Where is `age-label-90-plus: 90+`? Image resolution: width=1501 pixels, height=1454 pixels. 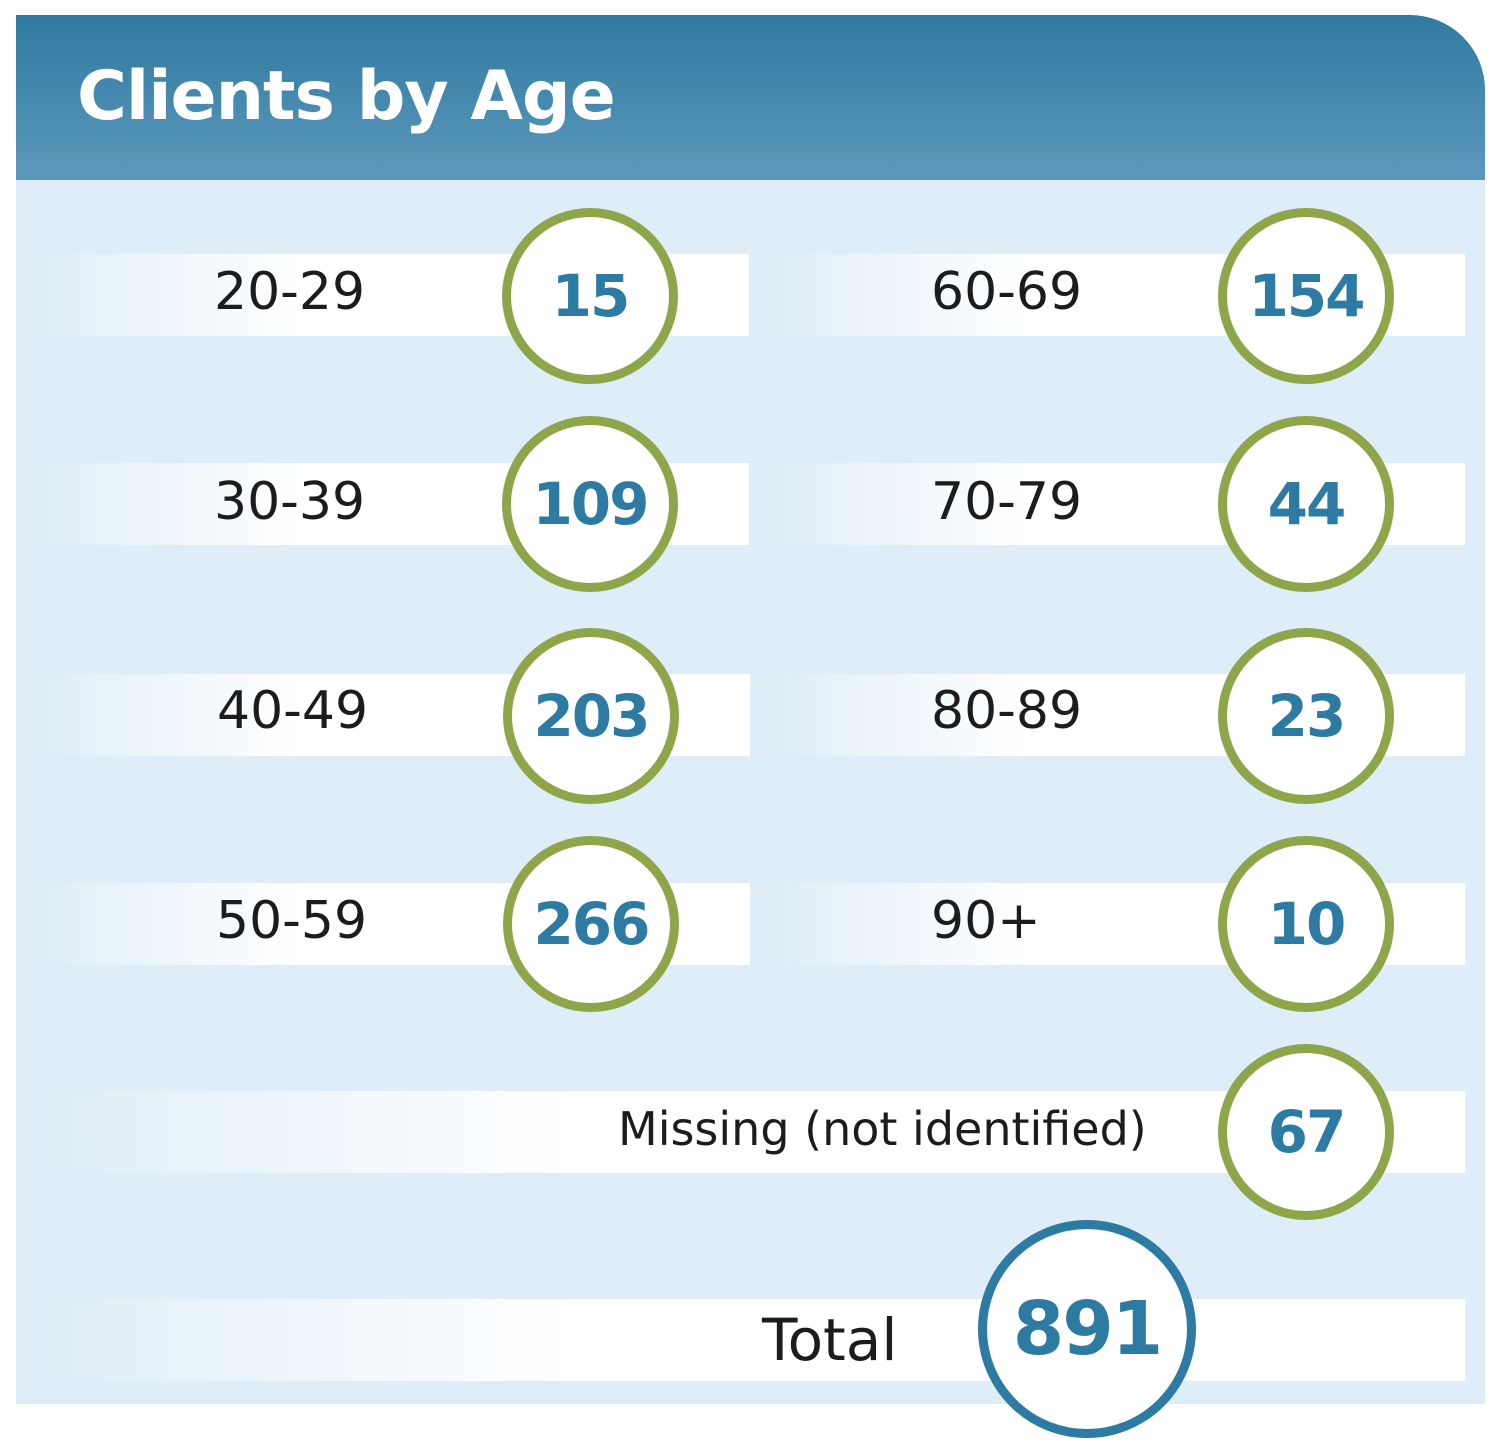 age-label-90-plus: 90+ is located at coordinates (986, 921).